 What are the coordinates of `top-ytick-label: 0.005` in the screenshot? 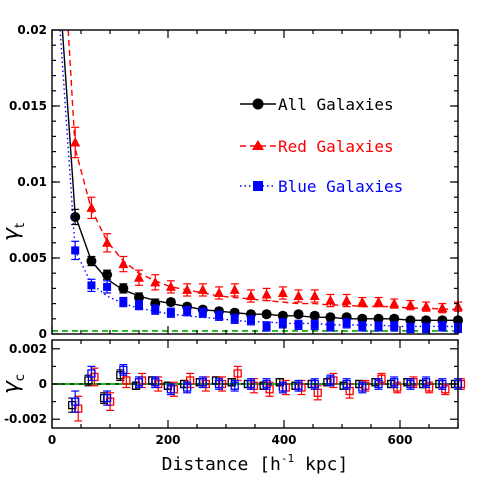 It's located at (28, 258).